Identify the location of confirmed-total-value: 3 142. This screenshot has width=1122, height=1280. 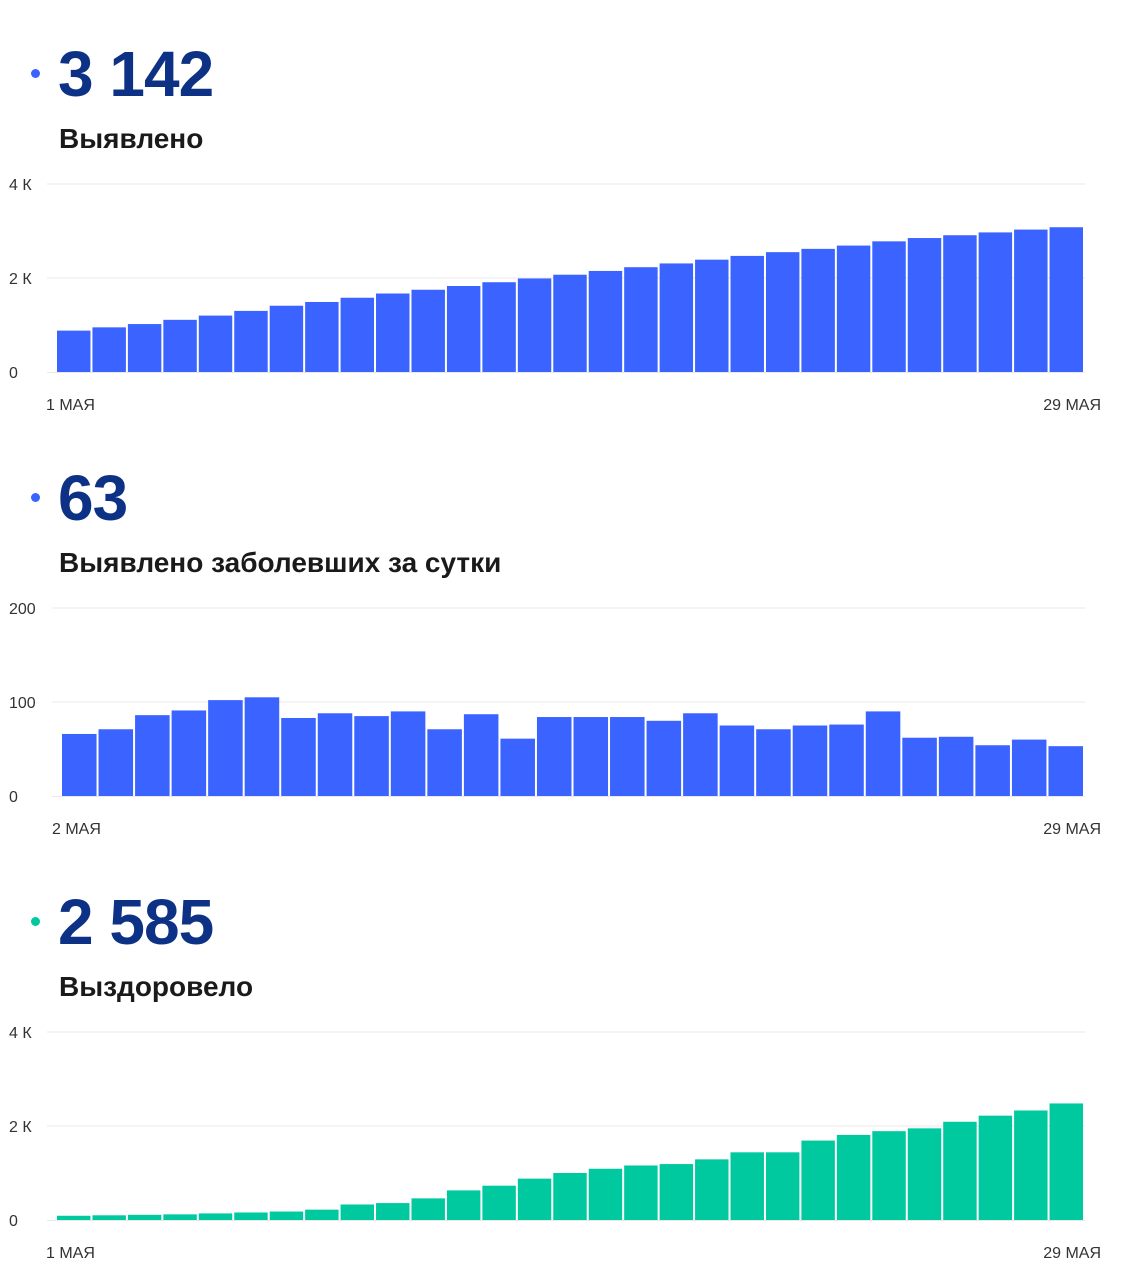
(136, 74).